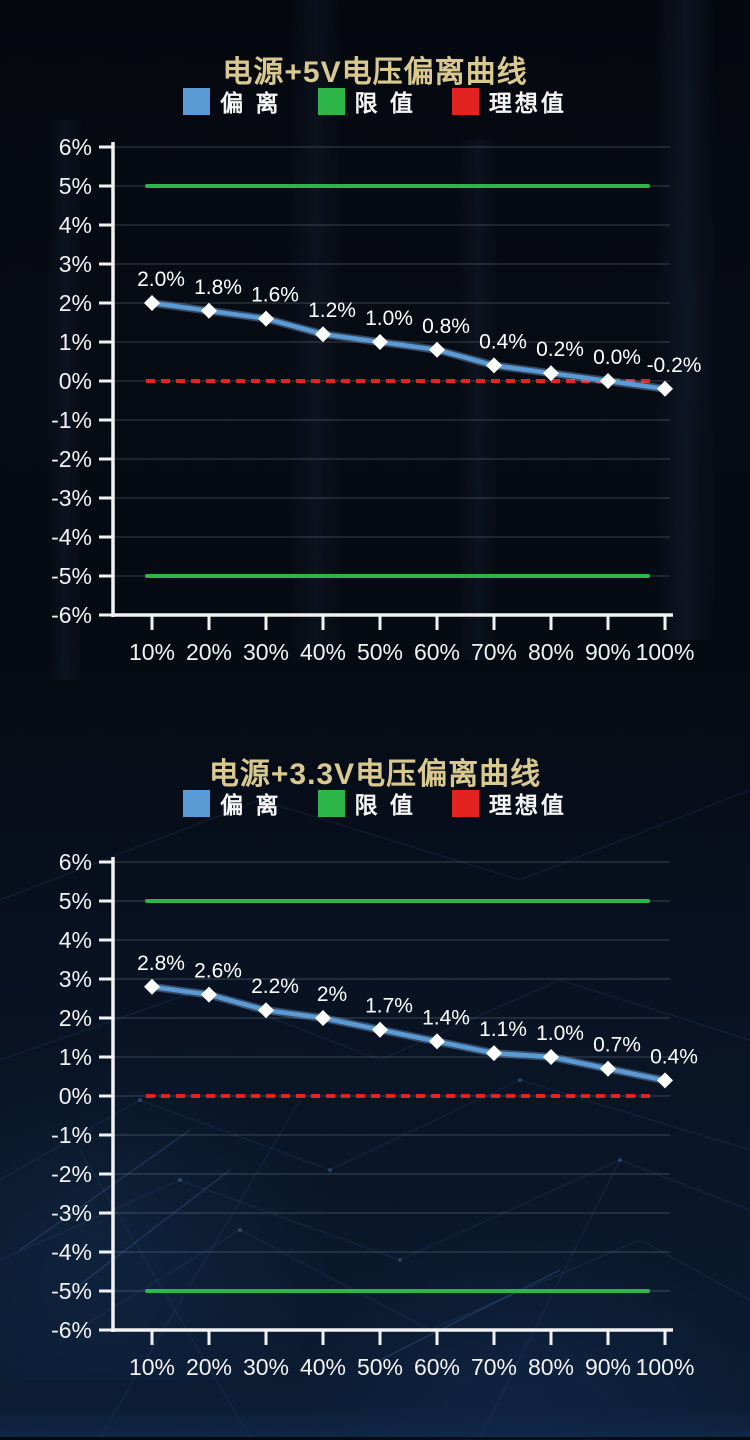 The width and height of the screenshot is (750, 1440). Describe the element at coordinates (71, 1291) in the screenshot. I see `y-tick-label: -5%` at that location.